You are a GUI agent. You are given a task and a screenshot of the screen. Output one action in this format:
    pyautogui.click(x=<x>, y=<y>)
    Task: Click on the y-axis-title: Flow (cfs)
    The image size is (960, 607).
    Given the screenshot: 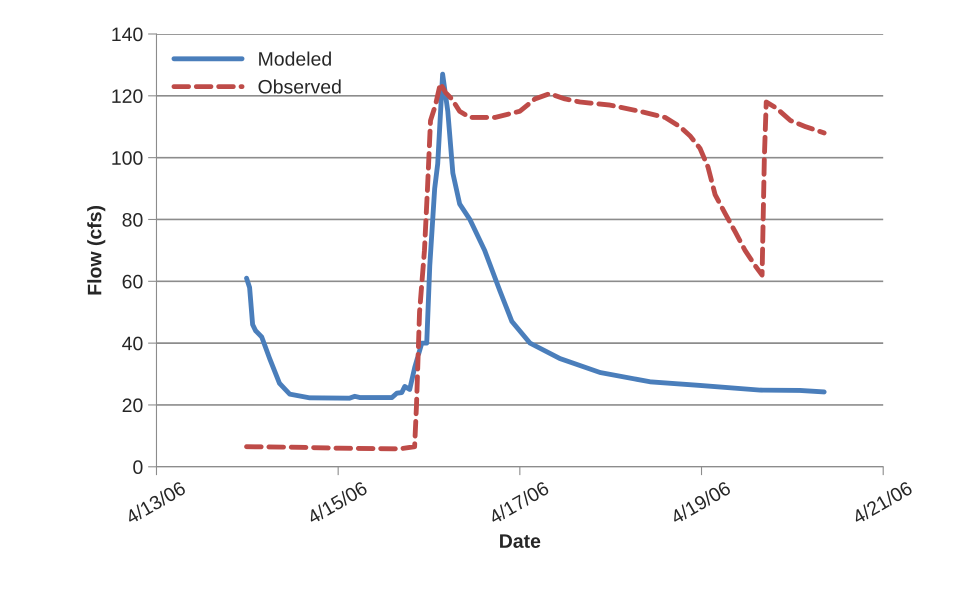 What is the action you would take?
    pyautogui.click(x=96, y=250)
    